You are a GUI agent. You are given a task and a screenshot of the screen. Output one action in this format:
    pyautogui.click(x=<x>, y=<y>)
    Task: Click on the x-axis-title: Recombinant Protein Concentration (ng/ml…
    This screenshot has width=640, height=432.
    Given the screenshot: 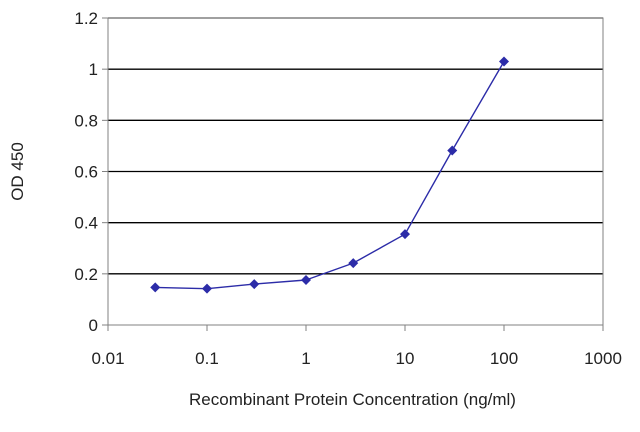 What is the action you would take?
    pyautogui.click(x=352, y=399)
    